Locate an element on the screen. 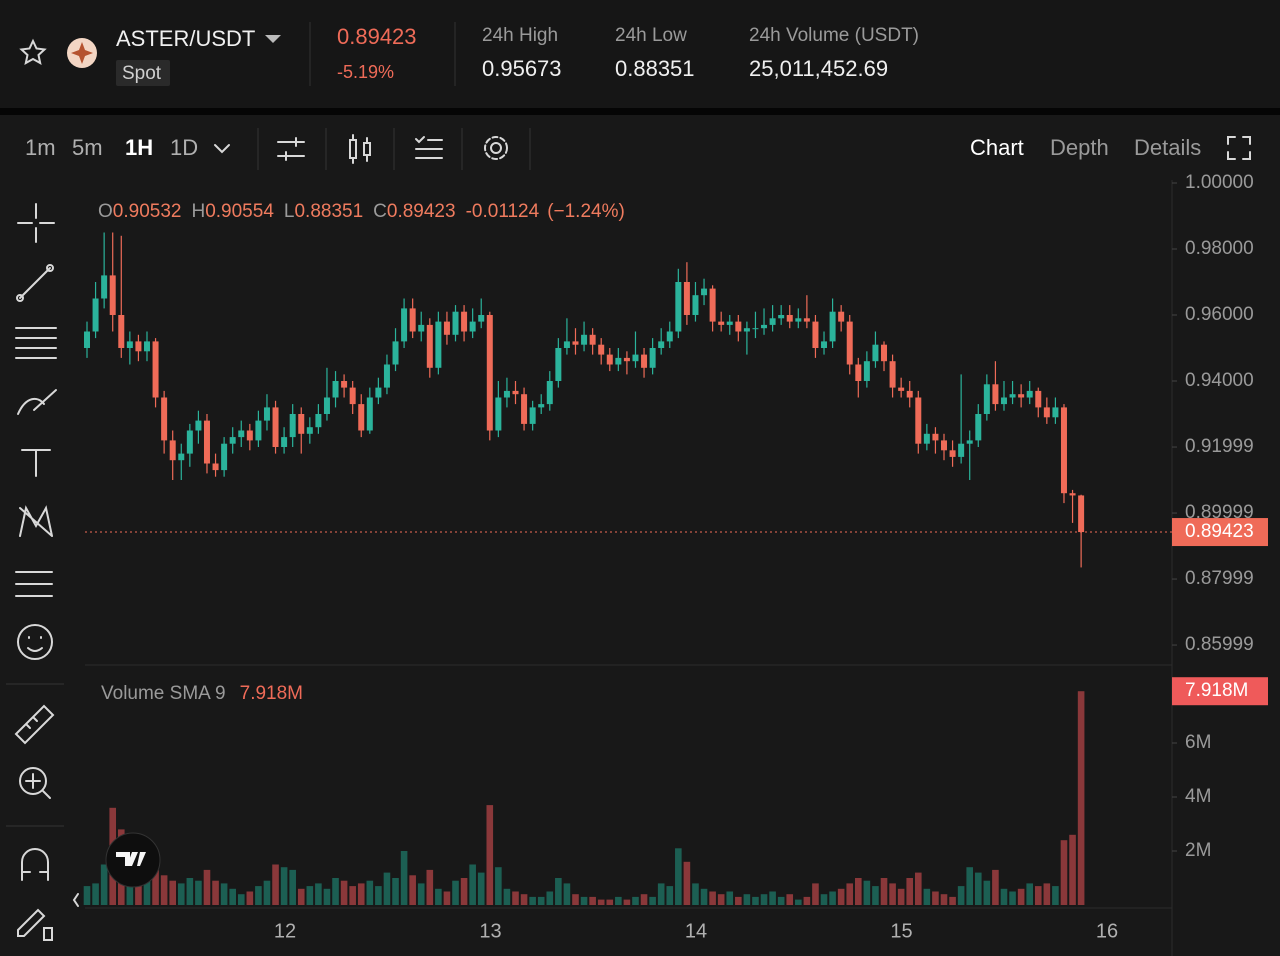 The image size is (1280, 956). trendline-tool is located at coordinates (35, 283).